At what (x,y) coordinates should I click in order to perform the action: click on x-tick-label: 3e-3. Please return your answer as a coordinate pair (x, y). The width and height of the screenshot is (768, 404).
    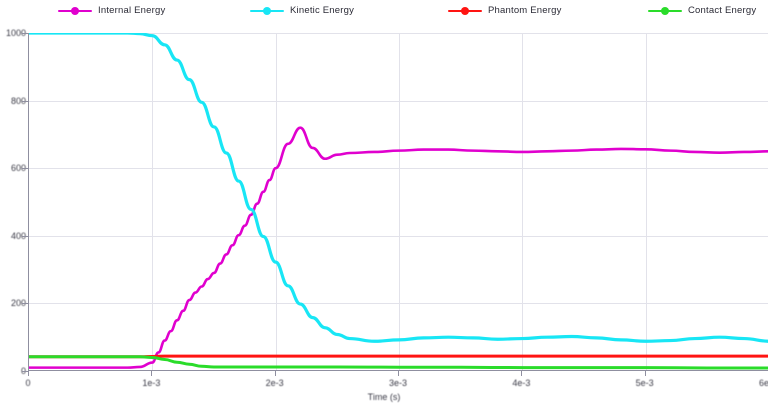
    Looking at the image, I should click on (398, 383).